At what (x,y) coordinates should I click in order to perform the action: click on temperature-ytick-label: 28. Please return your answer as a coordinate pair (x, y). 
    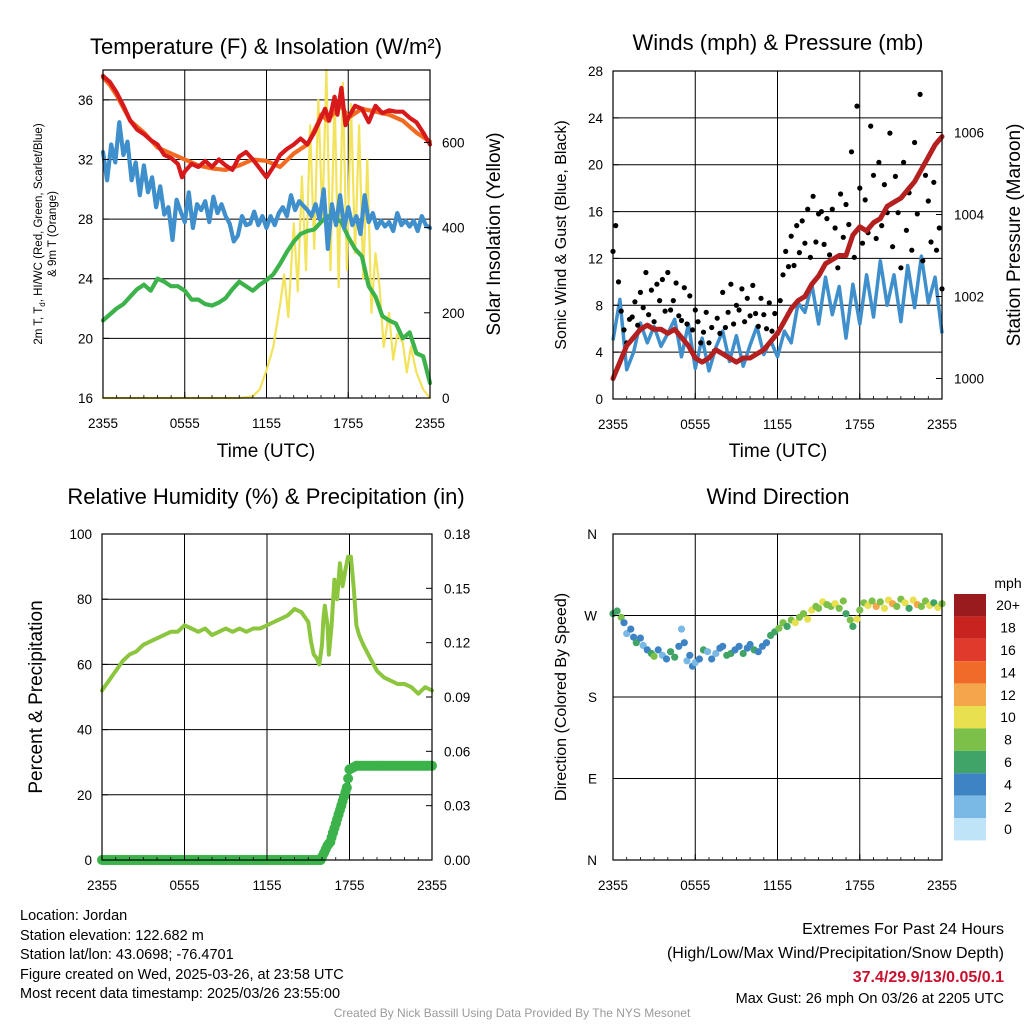
    Looking at the image, I should click on (85, 219).